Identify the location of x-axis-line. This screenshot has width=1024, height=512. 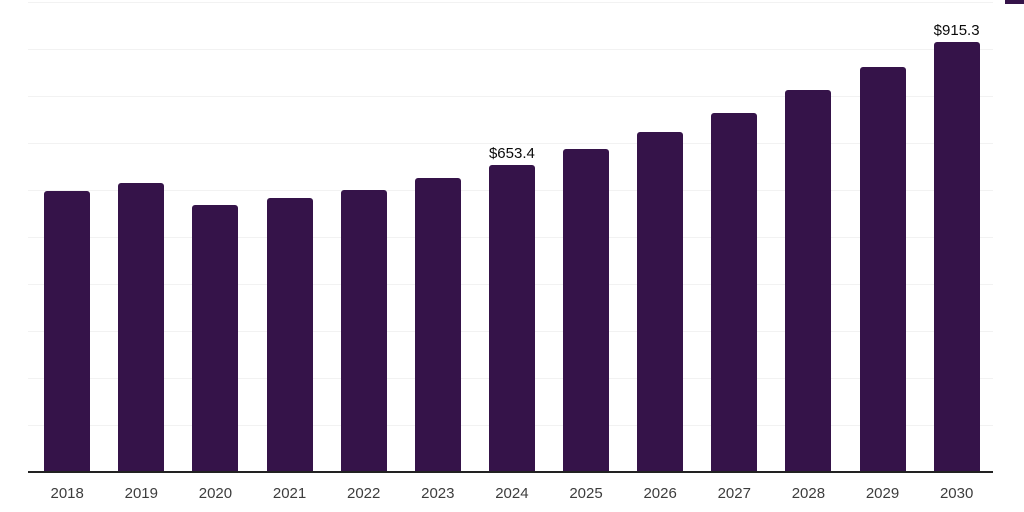
(510, 471).